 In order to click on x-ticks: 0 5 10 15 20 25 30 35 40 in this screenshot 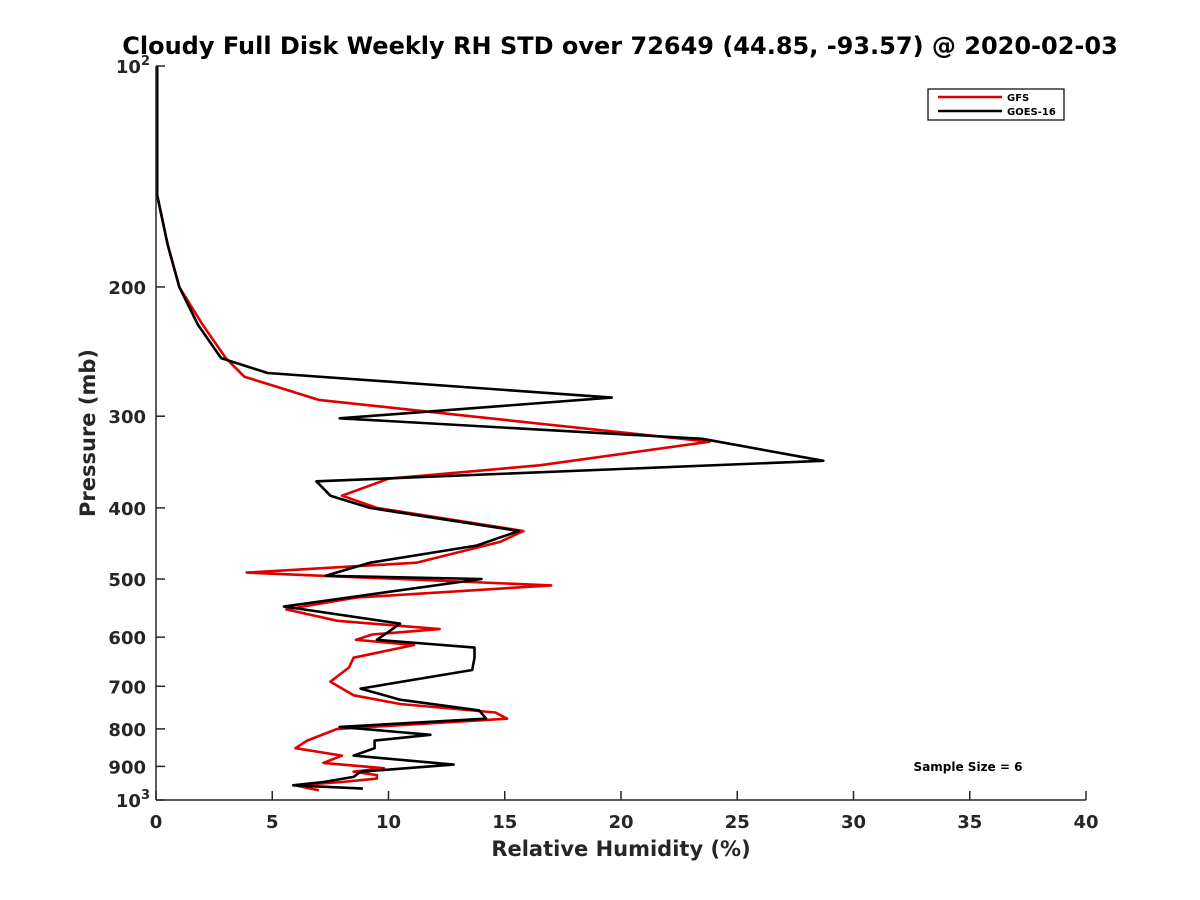, I will do `click(624, 812)`.